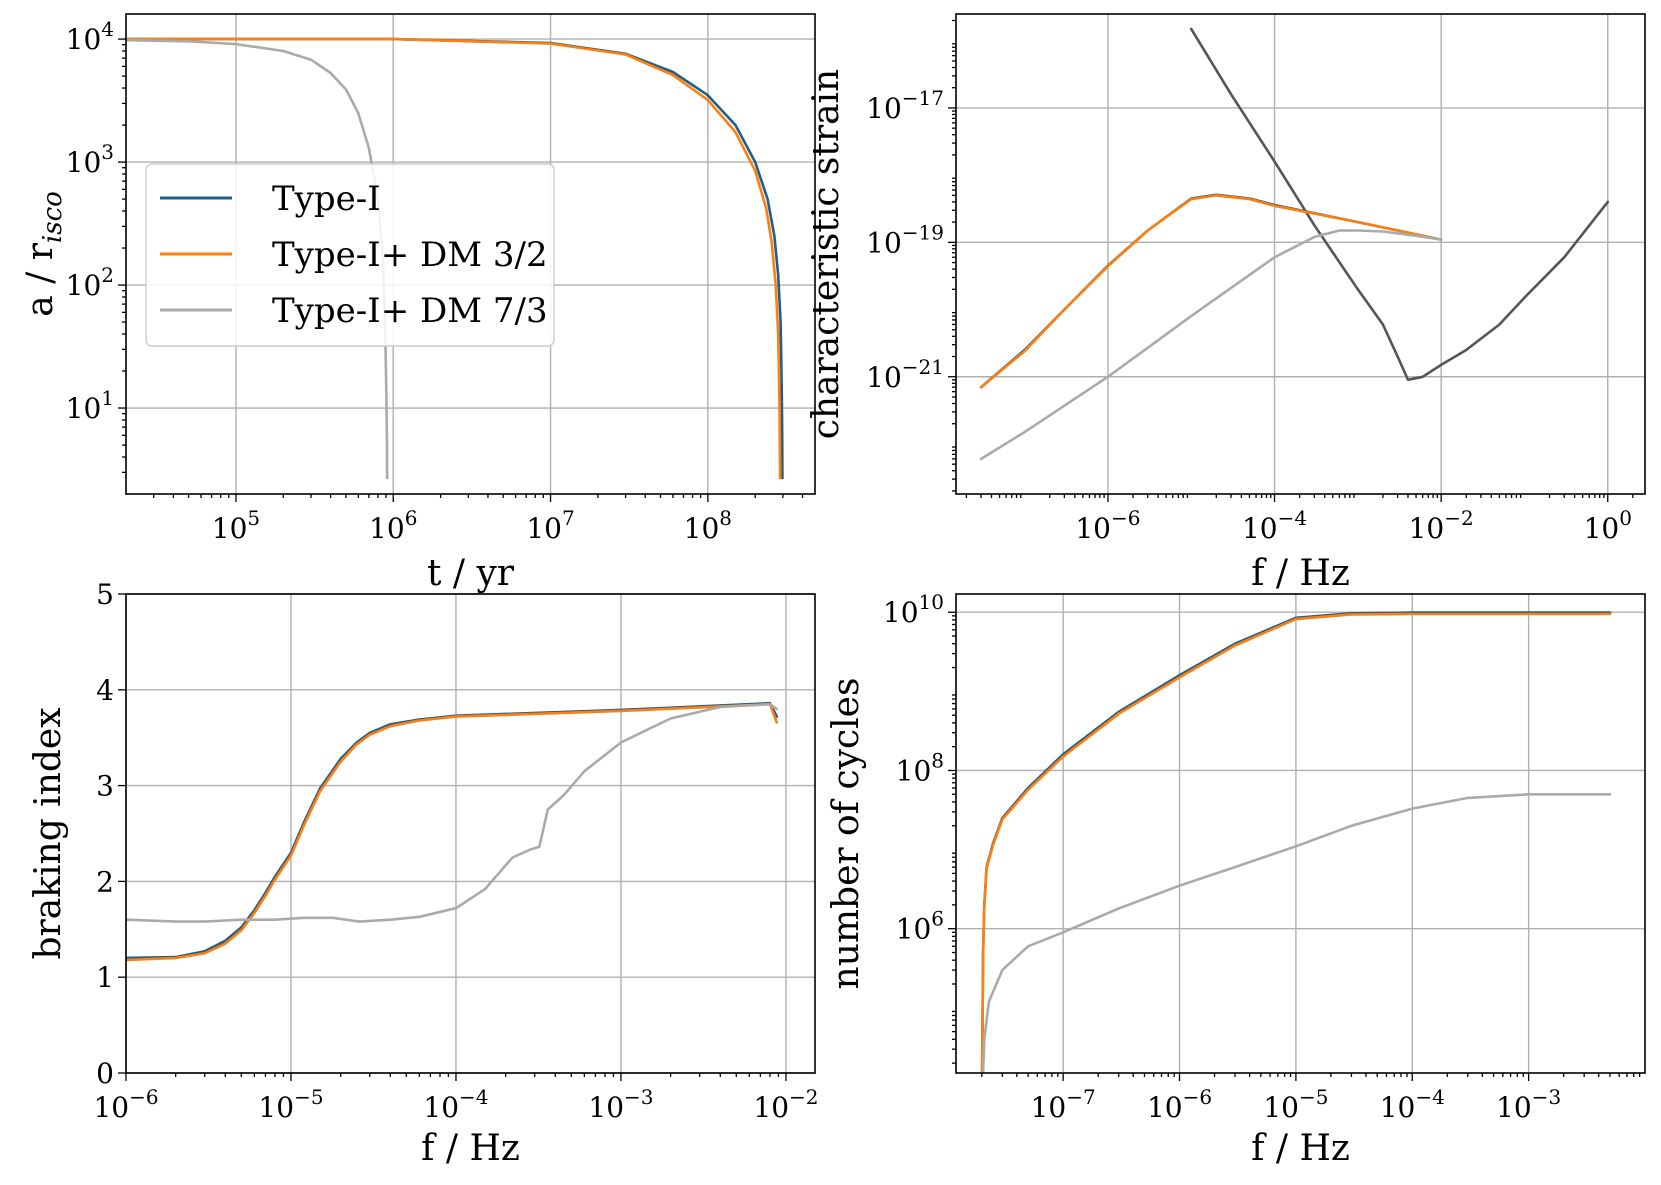 The image size is (1661, 1185). Describe the element at coordinates (1063, 1104) in the screenshot. I see `x-tick-label: 10⁻⁷` at that location.